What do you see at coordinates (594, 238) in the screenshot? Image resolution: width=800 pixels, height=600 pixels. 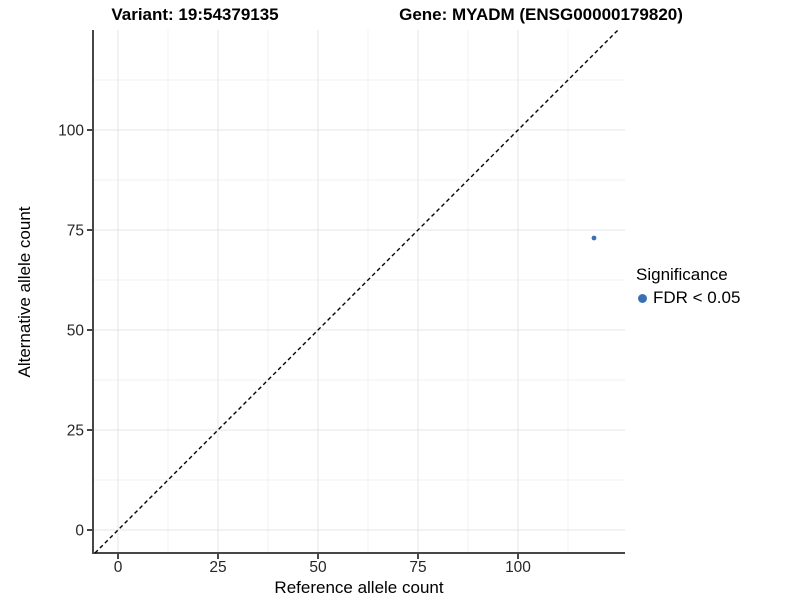 I see `data-point` at bounding box center [594, 238].